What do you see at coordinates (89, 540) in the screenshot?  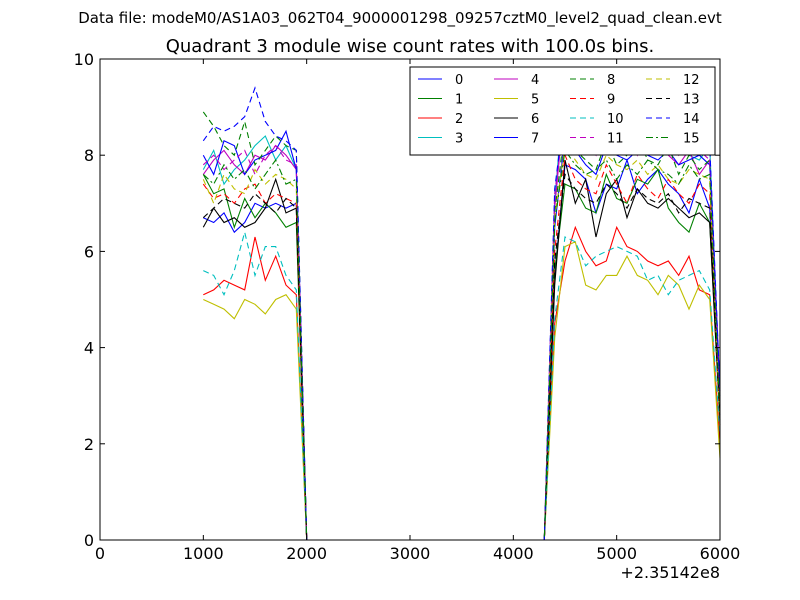 I see `y-tick-label: 0` at bounding box center [89, 540].